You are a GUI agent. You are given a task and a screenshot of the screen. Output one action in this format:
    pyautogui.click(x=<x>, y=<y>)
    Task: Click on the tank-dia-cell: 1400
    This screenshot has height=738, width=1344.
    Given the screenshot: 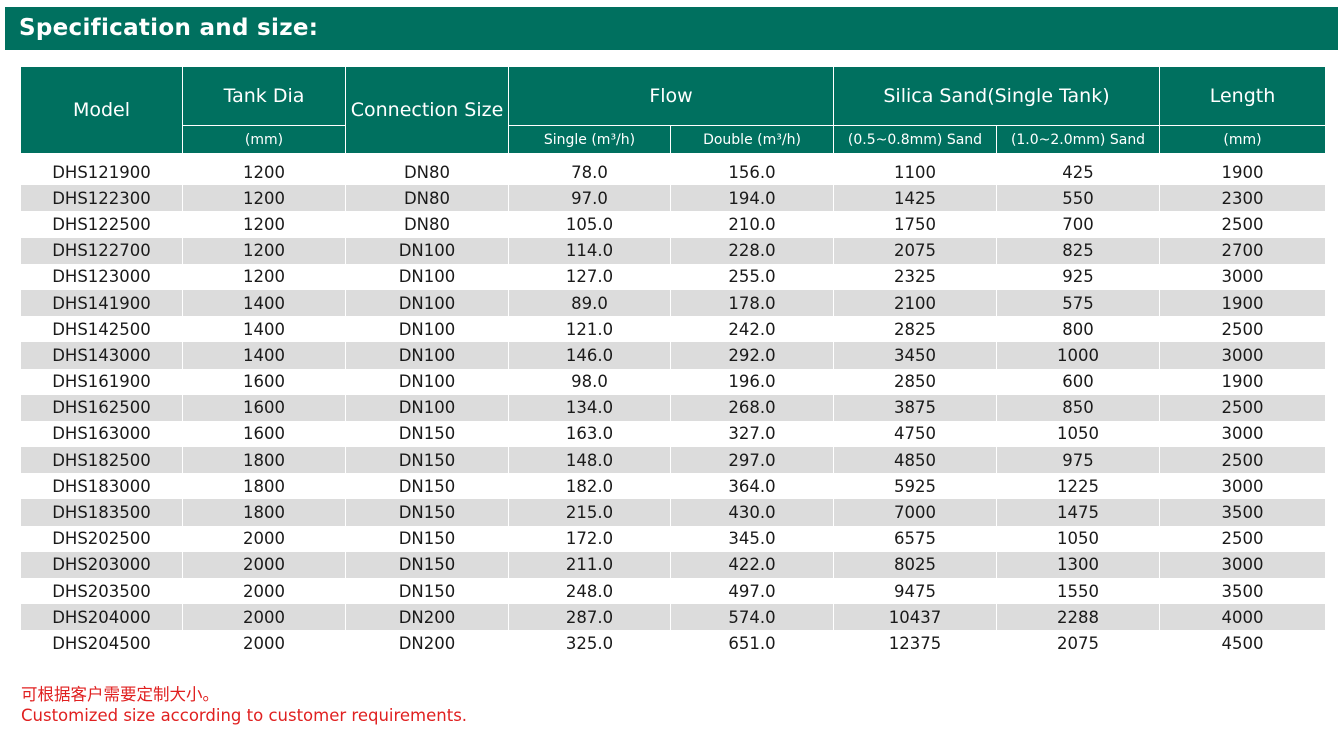 What is the action you would take?
    pyautogui.click(x=264, y=303)
    